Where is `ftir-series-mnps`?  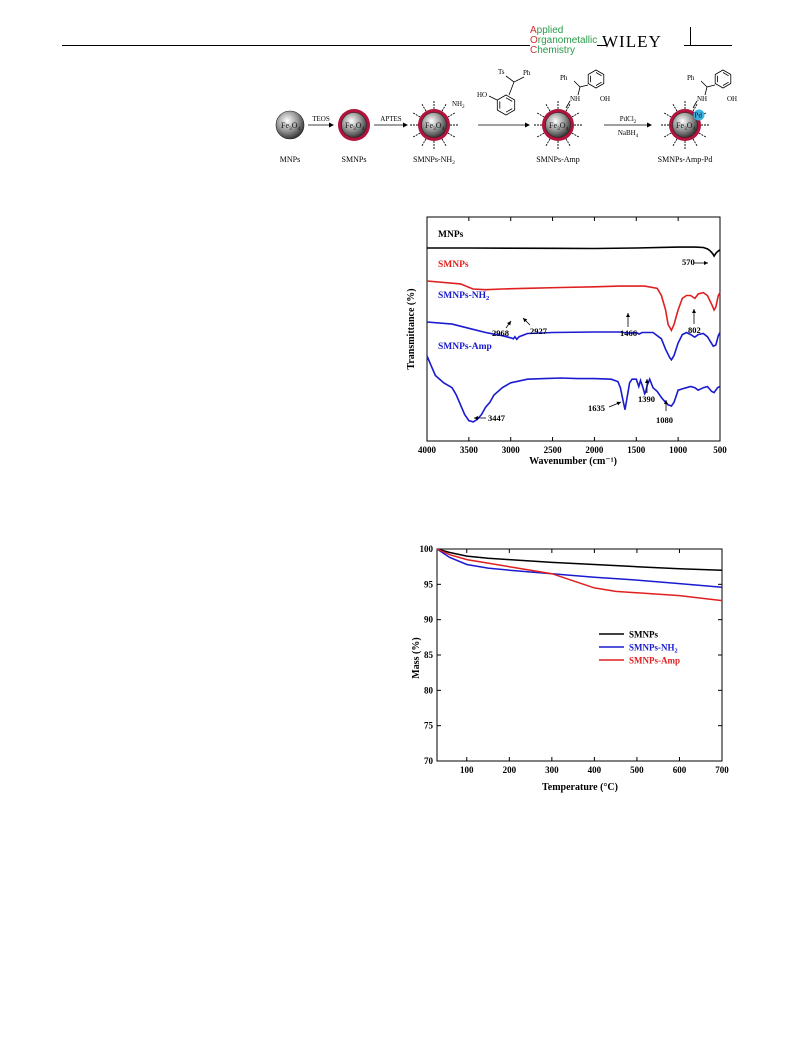 ftir-series-mnps is located at coordinates (574, 252).